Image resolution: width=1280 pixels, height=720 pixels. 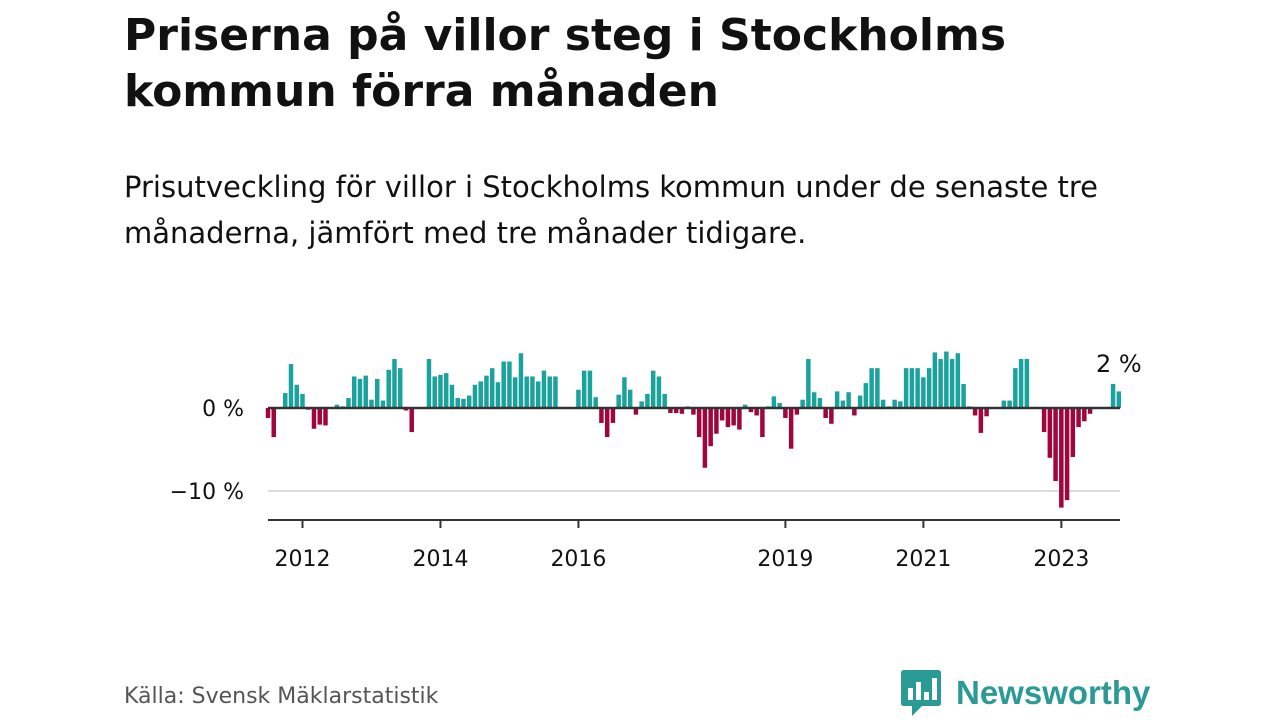 I want to click on brand-name: Newsworthy, so click(x=1053, y=692).